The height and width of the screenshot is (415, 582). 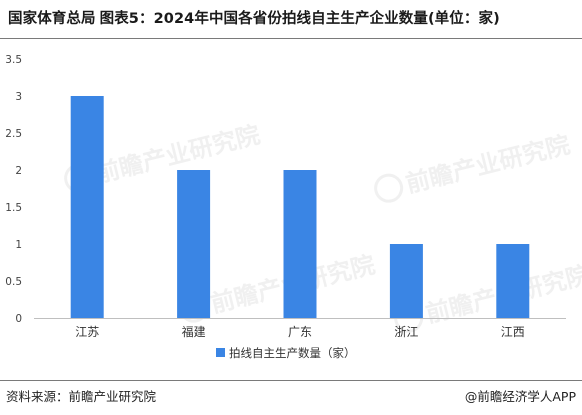 I want to click on y-tick-label: 3.5, so click(x=13, y=60).